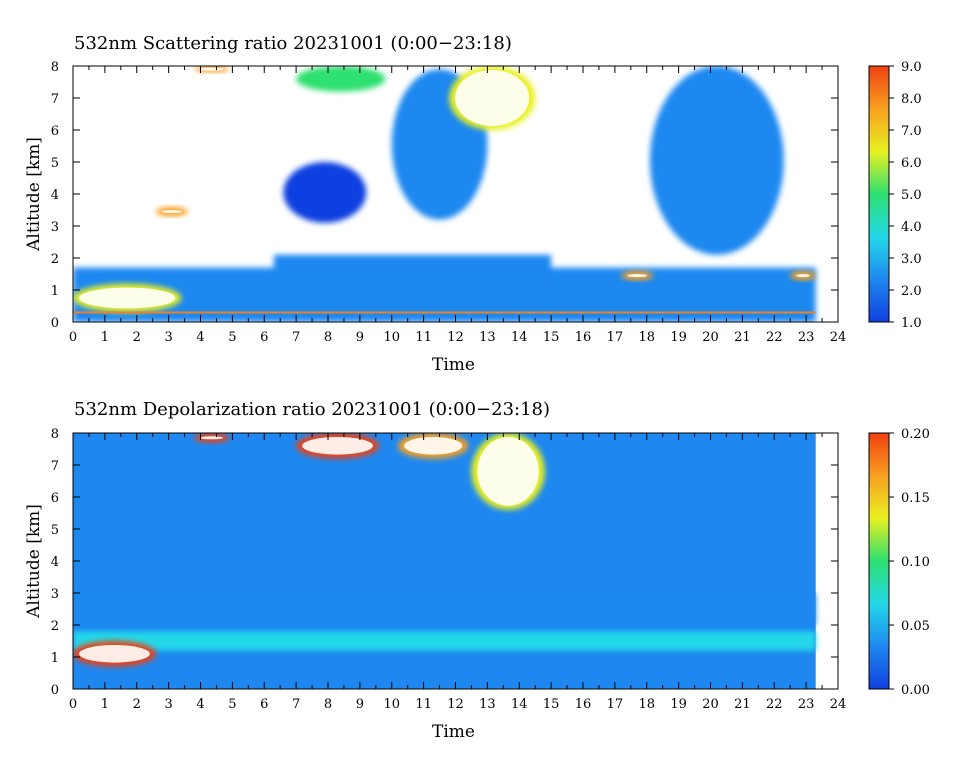  Describe the element at coordinates (838, 704) in the screenshot. I see `x-tick-label: 24` at that location.